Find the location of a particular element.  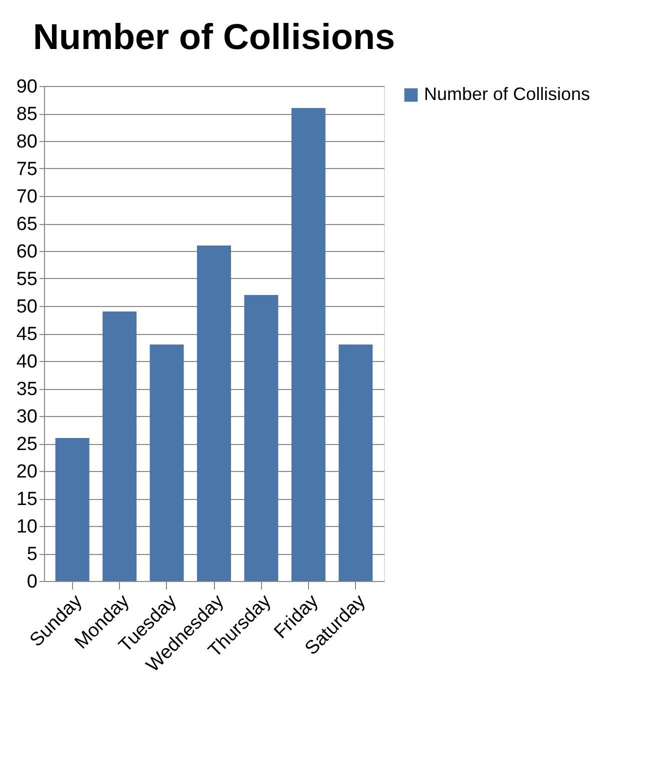

y-tick-label: 5 is located at coordinates (32, 554).